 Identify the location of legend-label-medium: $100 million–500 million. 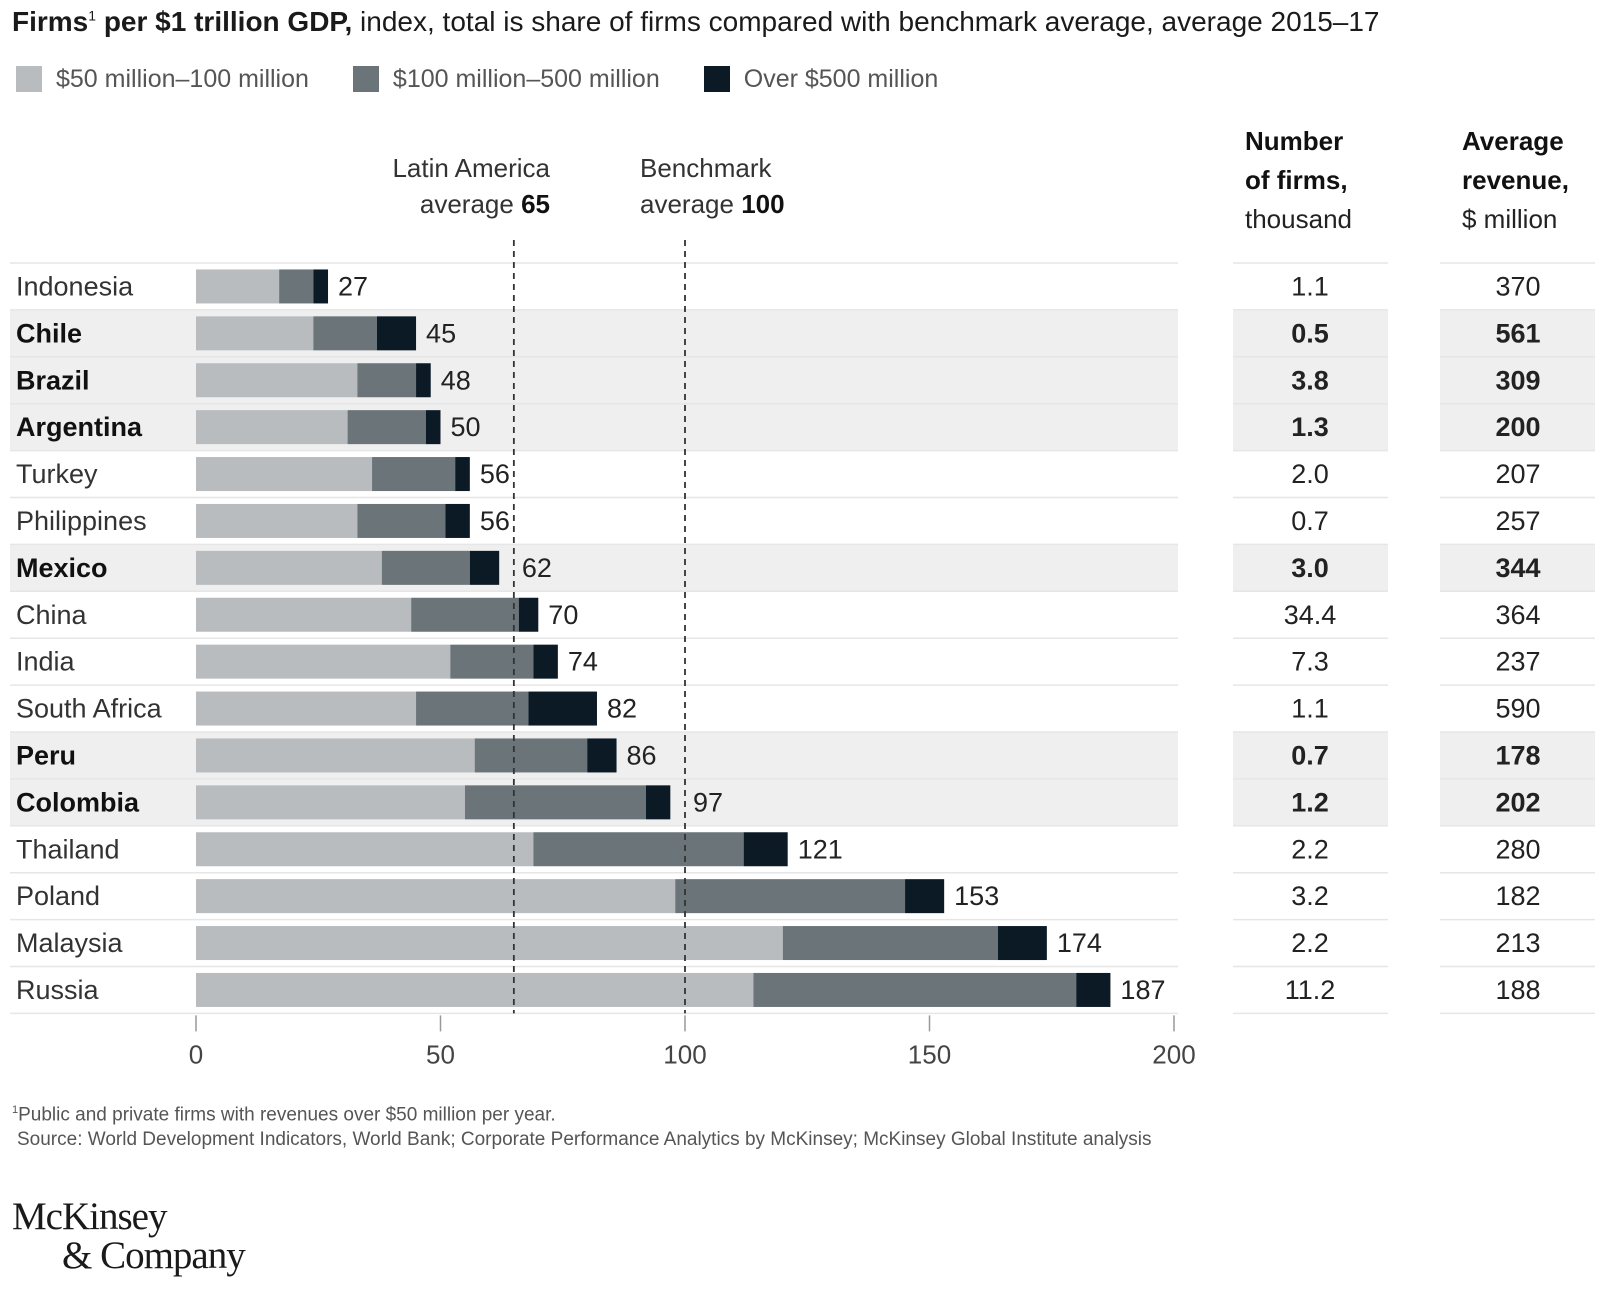
(526, 78).